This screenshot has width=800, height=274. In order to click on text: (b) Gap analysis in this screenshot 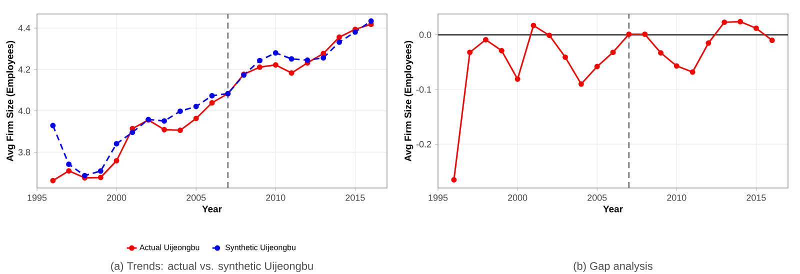, I will do `click(613, 267)`.